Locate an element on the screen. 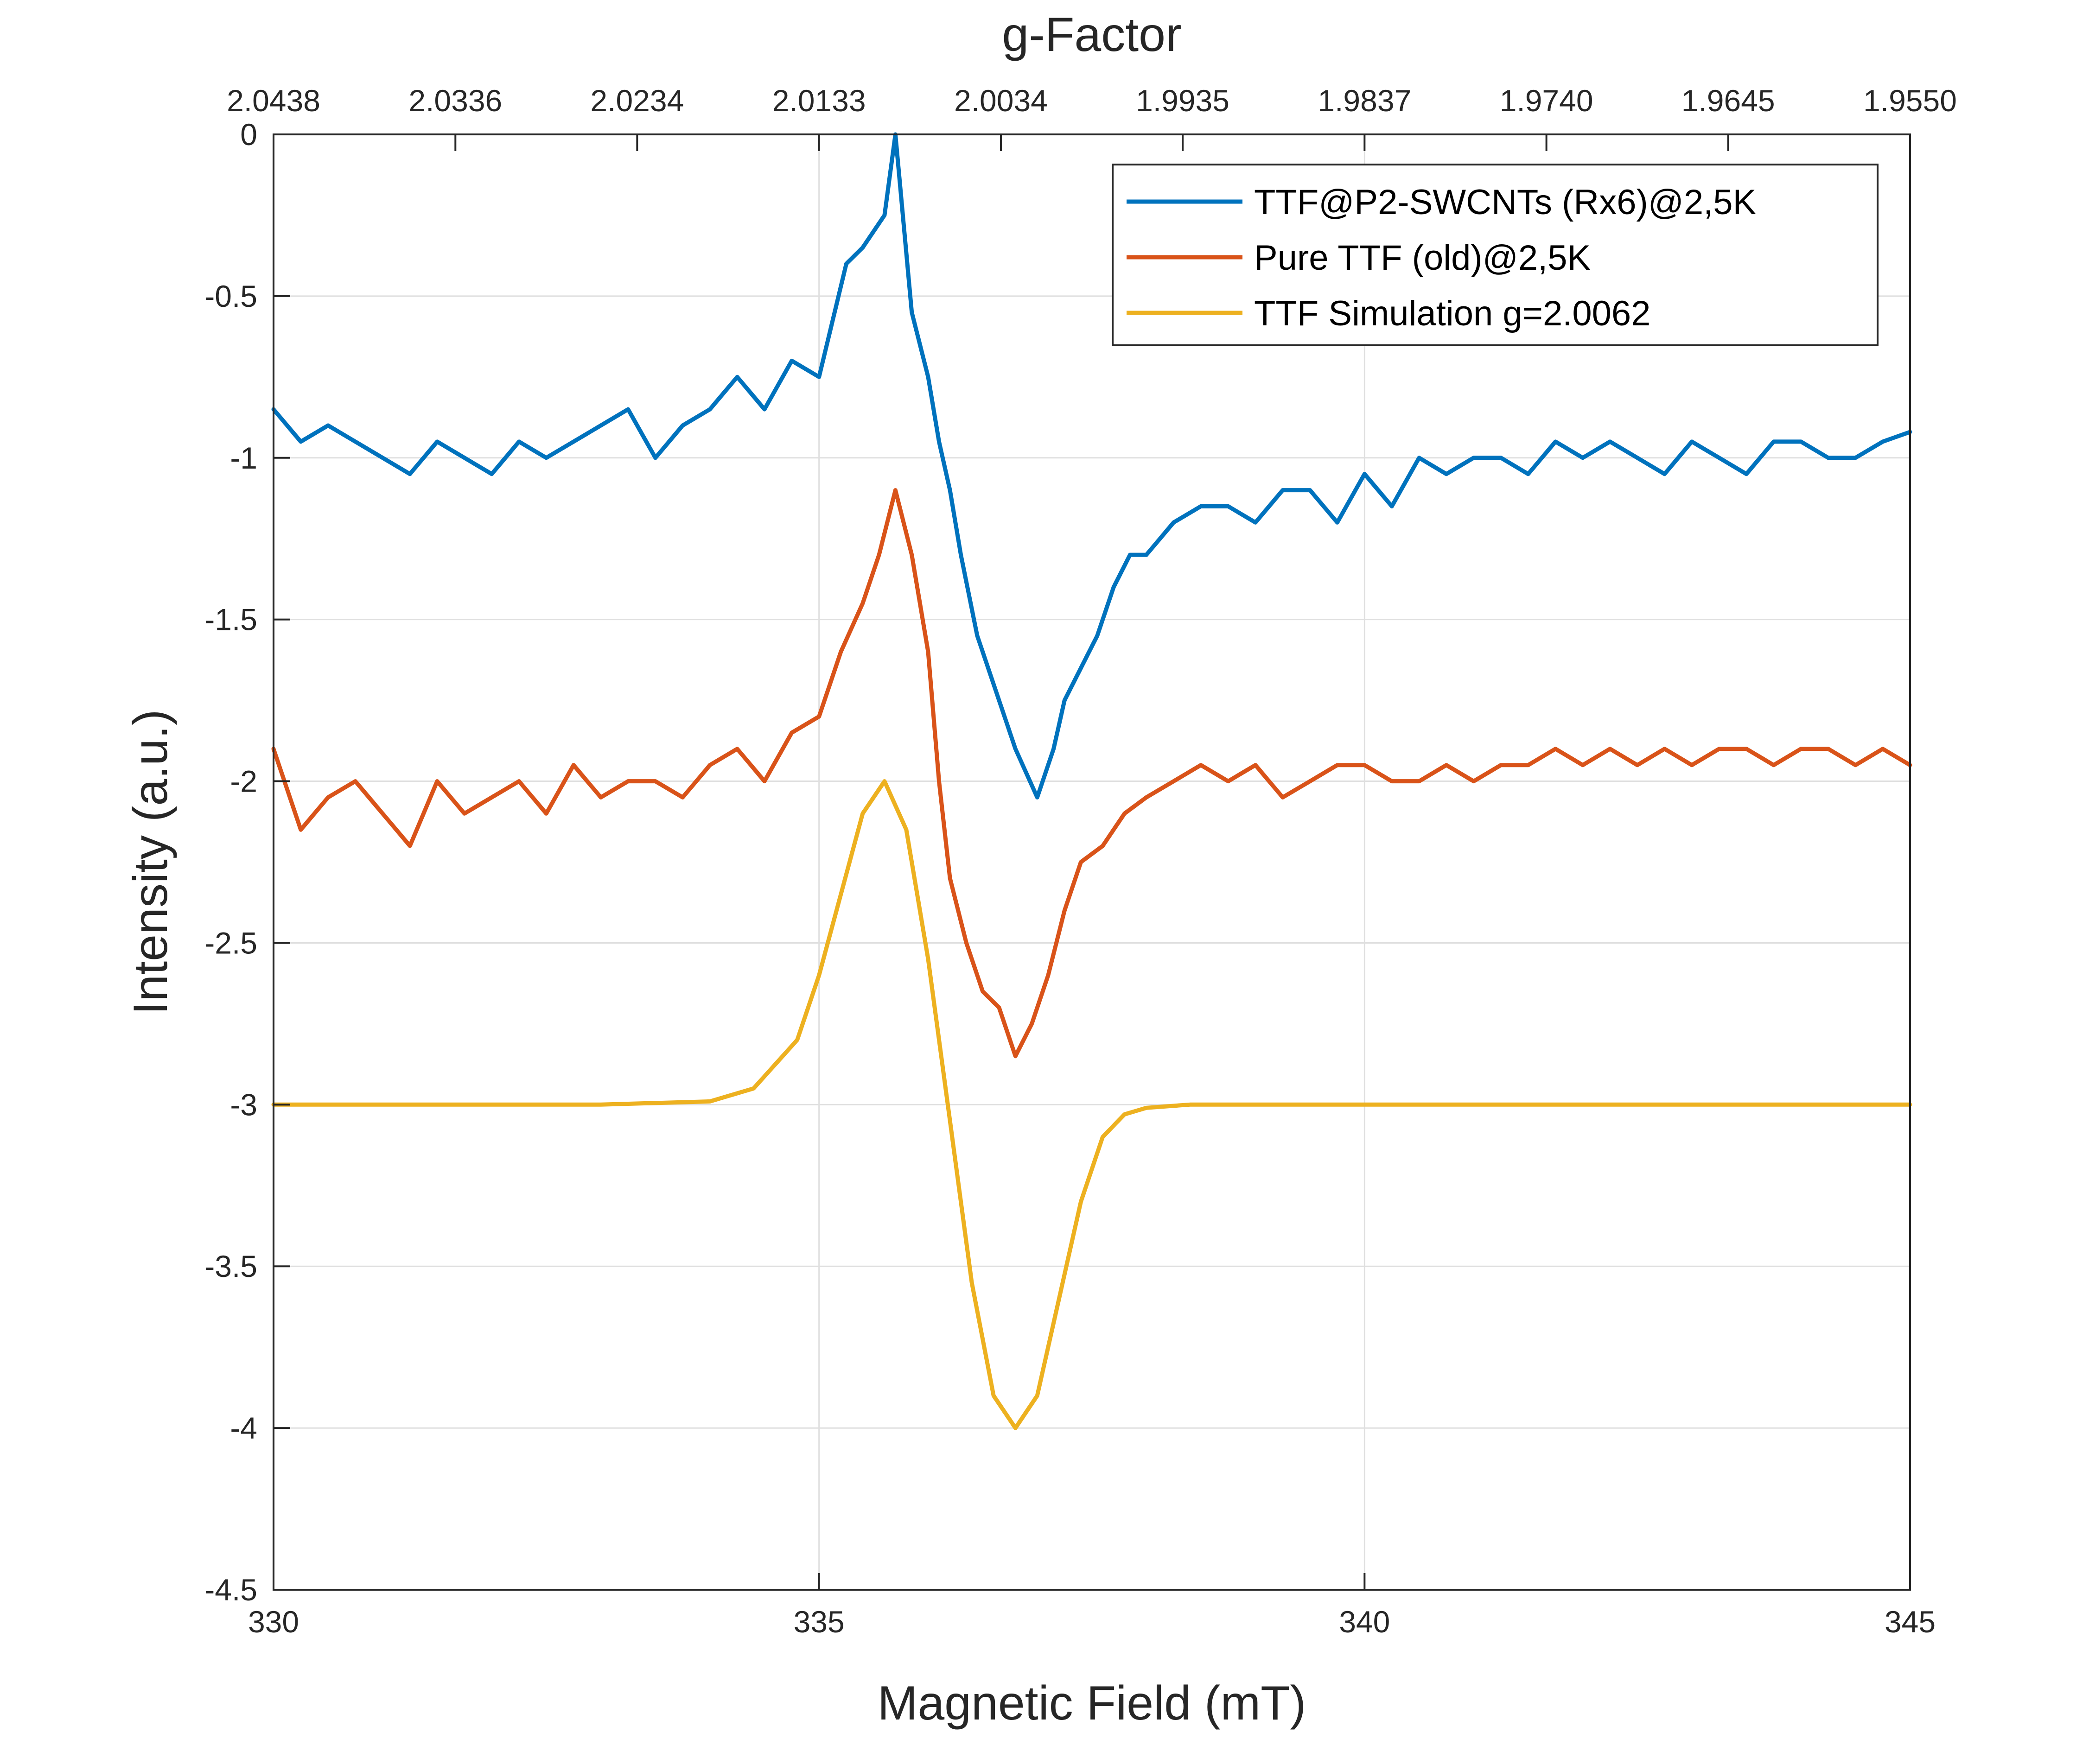  x-tick-label: 345 is located at coordinates (1910, 1622).